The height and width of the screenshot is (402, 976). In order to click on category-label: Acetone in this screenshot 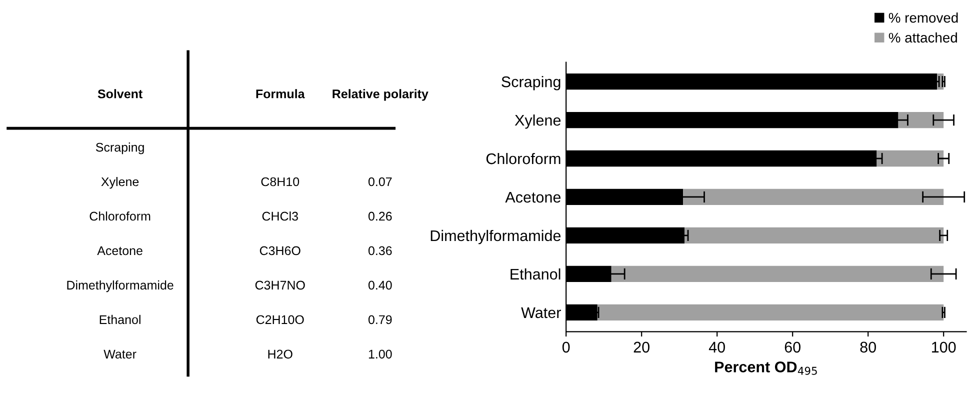, I will do `click(119, 251)`.